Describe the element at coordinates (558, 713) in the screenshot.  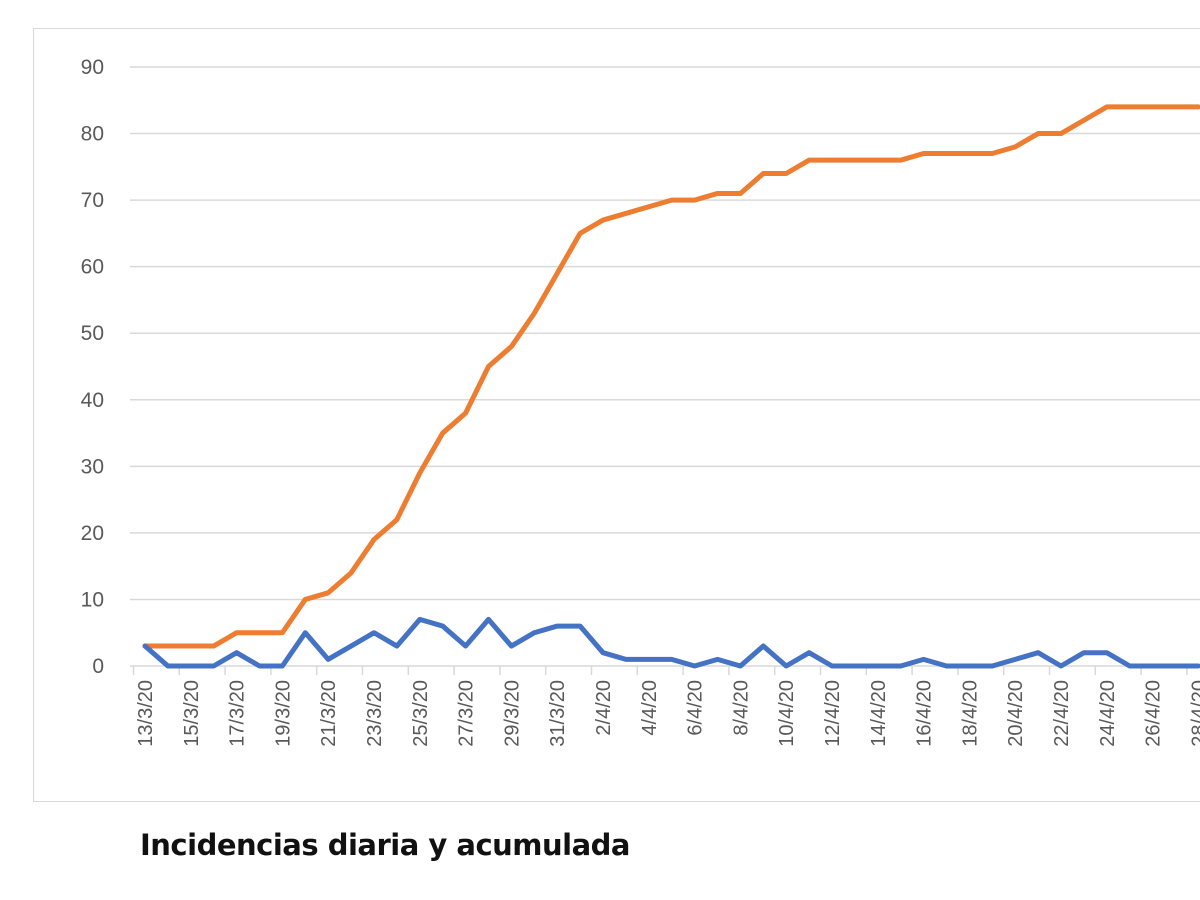
I see `x-tick-label: 31/3/20` at that location.